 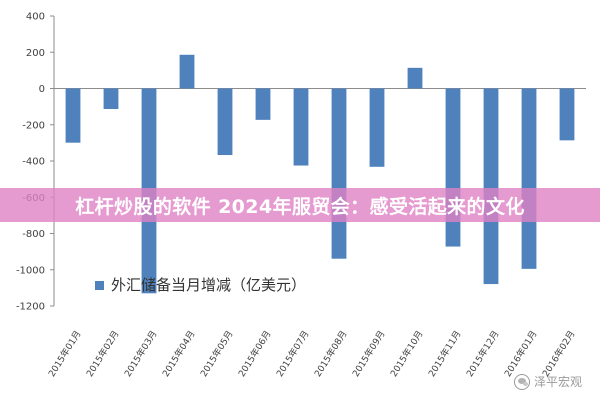 What do you see at coordinates (35, 53) in the screenshot?
I see `y-tick-label: 200` at bounding box center [35, 53].